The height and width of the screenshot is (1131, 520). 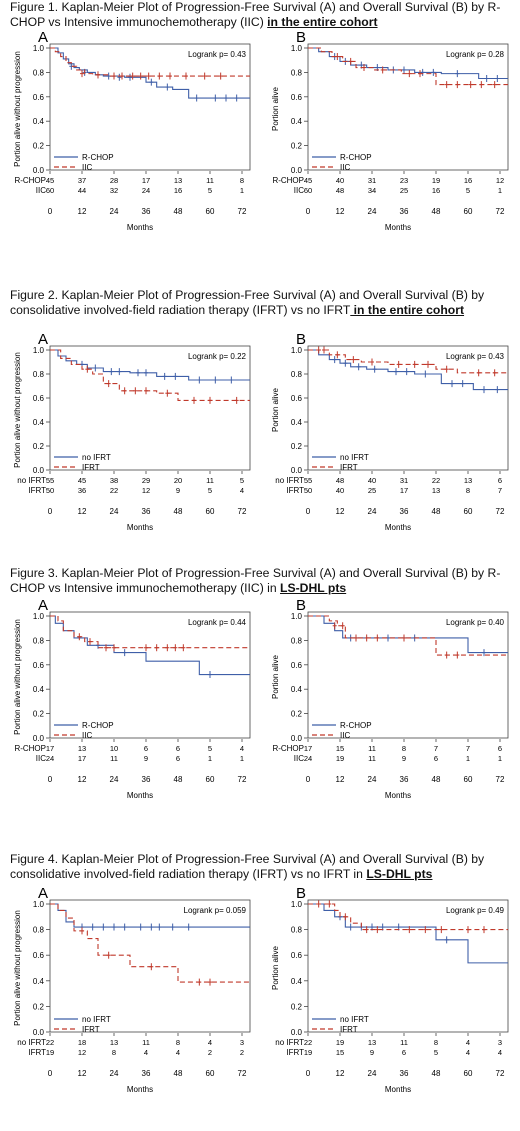 What do you see at coordinates (436, 748) in the screenshot?
I see `risk-count: 7` at bounding box center [436, 748].